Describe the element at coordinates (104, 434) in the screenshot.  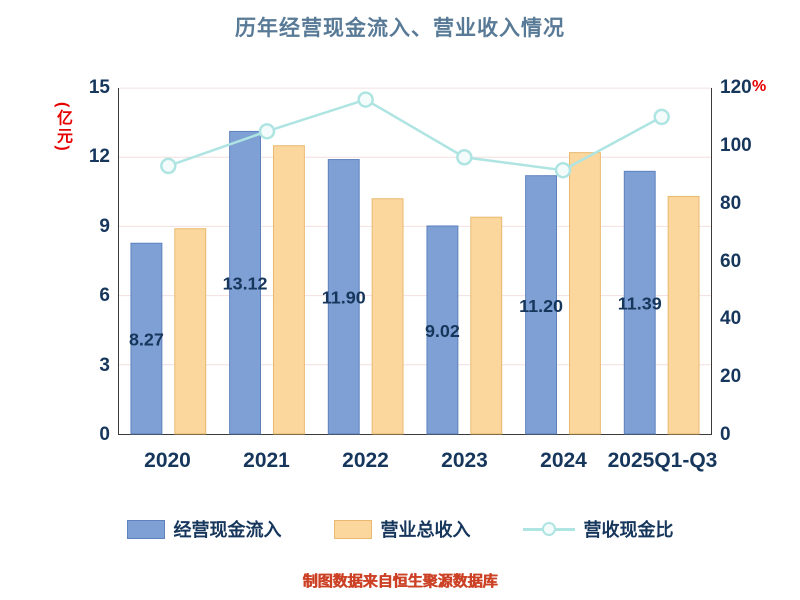
I see `left-axis-tick: 0` at that location.